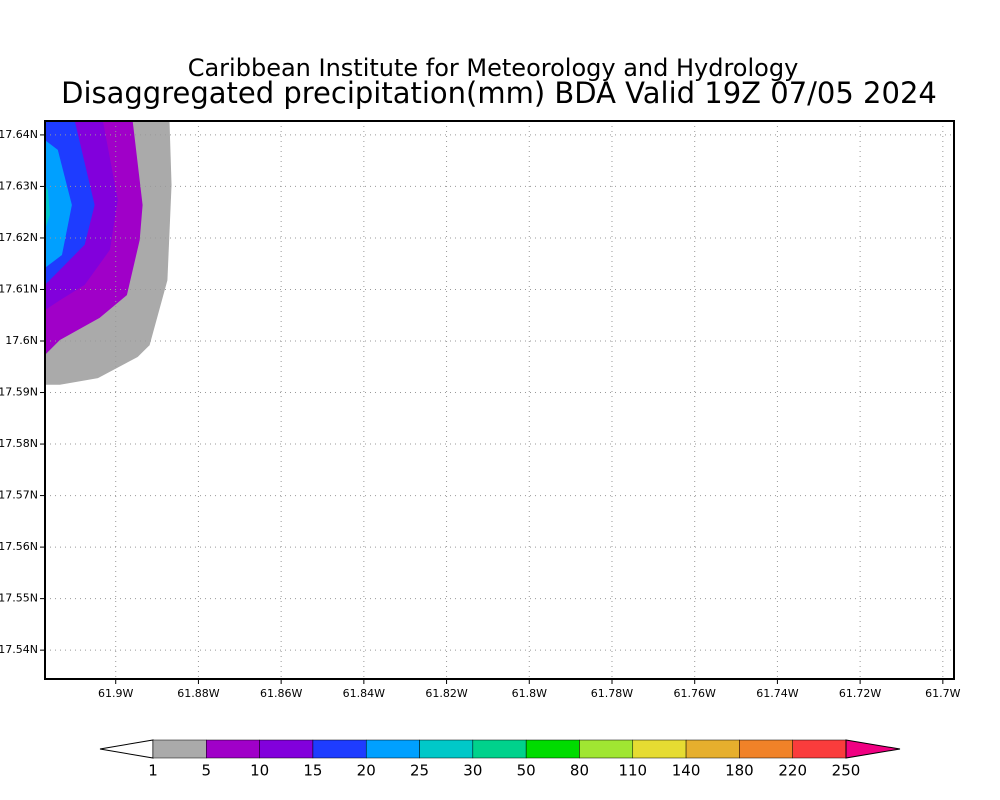 The height and width of the screenshot is (800, 1000). What do you see at coordinates (686, 771) in the screenshot?
I see `colorbar-label: 140` at bounding box center [686, 771].